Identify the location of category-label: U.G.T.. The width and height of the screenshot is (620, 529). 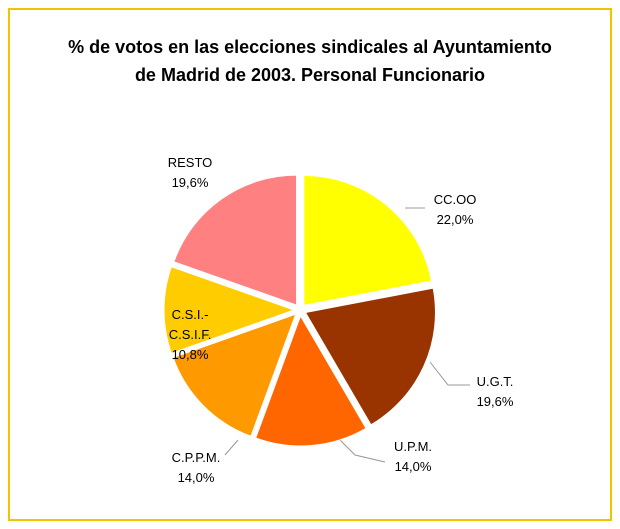
(495, 381).